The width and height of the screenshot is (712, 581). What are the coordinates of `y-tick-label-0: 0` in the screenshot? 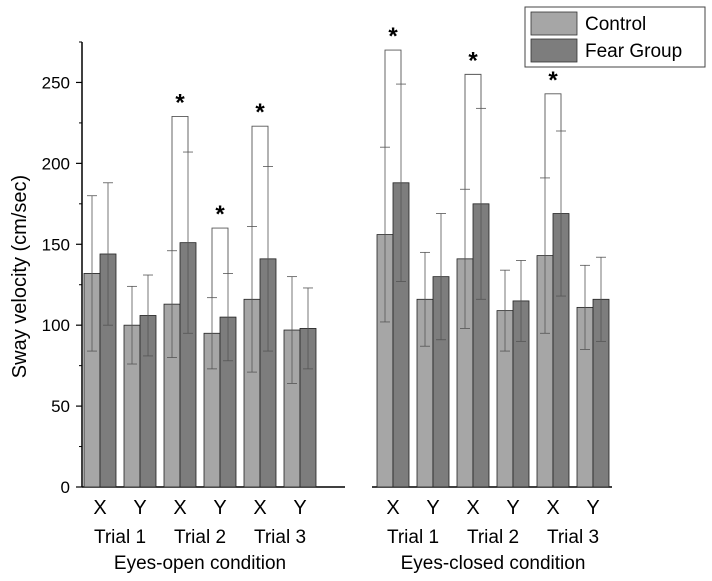 It's located at (65, 487).